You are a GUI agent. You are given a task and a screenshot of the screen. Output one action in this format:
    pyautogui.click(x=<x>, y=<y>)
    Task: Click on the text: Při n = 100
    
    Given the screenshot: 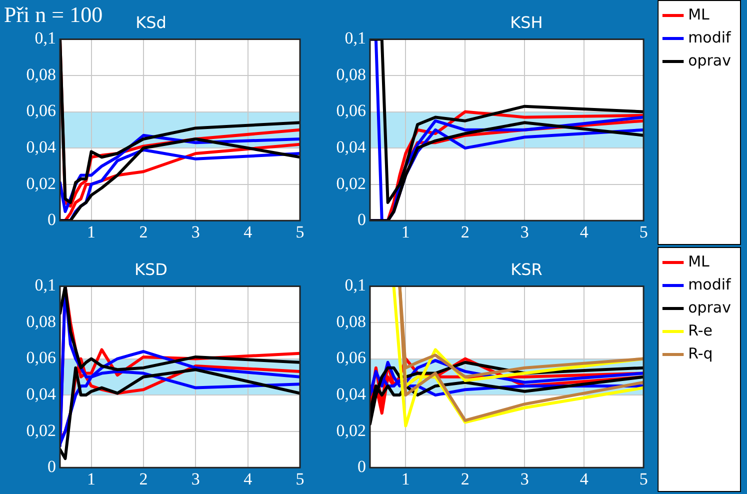 What is the action you would take?
    pyautogui.click(x=53, y=15)
    